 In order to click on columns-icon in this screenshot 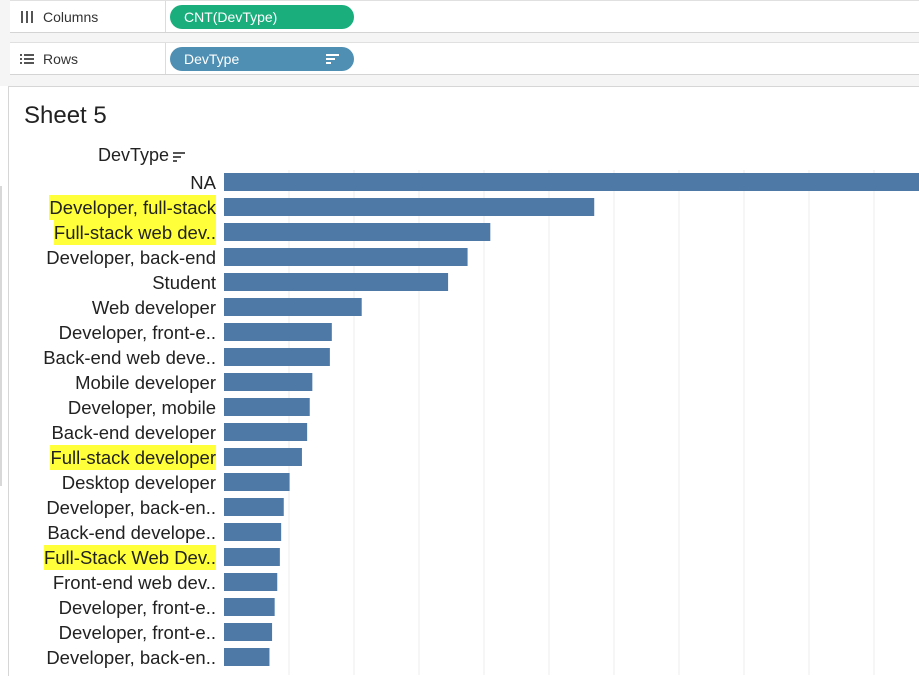, I will do `click(27, 16)`.